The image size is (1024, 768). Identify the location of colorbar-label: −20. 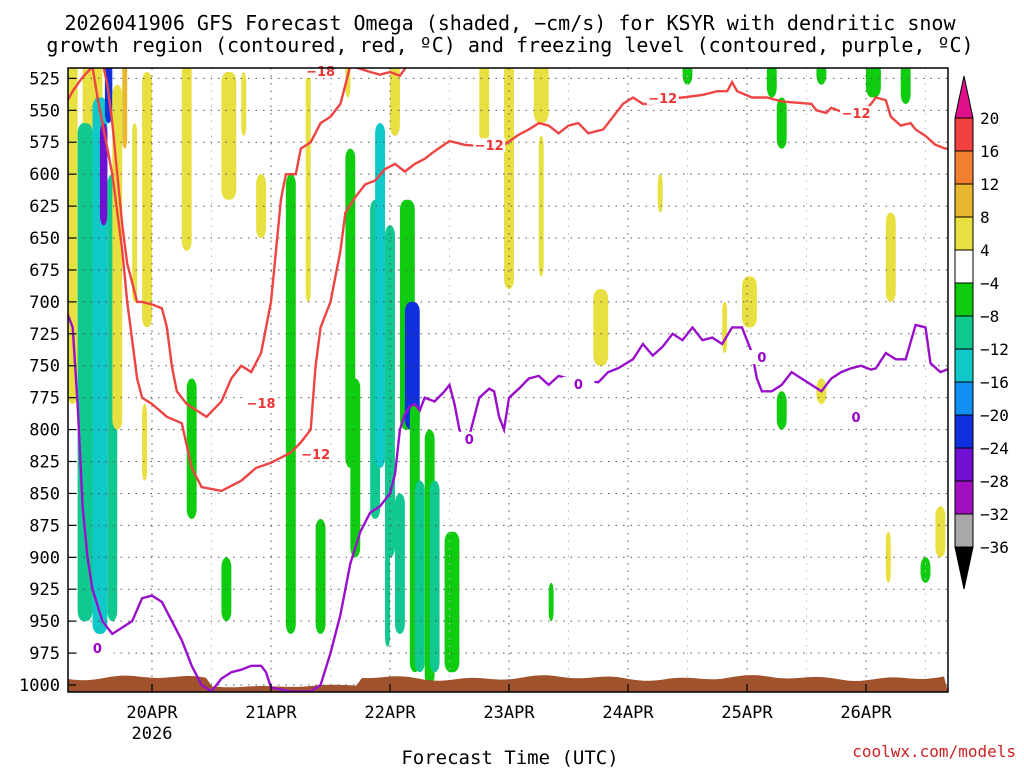
(994, 415).